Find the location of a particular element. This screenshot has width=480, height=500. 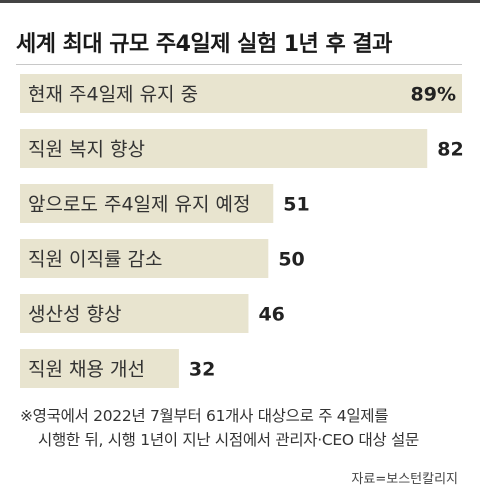

value-label-3: 50 is located at coordinates (291, 260).